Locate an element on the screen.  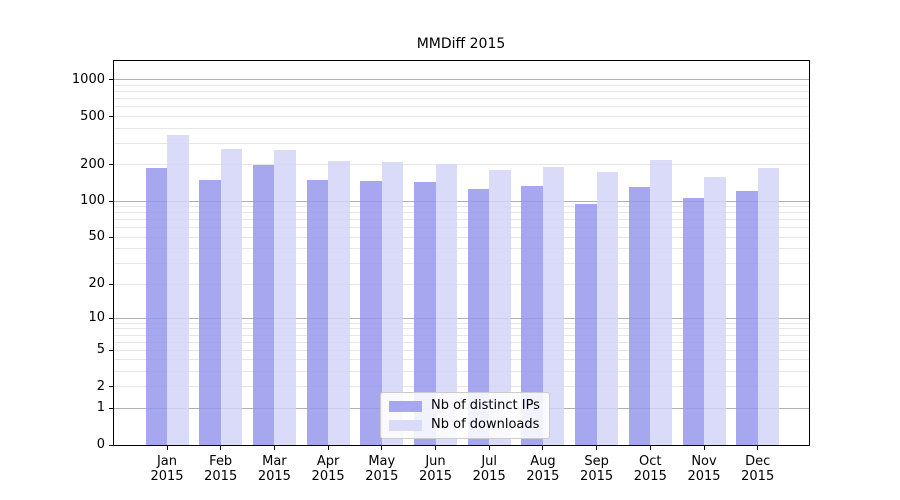
y-tick-label: 100 is located at coordinates (92, 201).